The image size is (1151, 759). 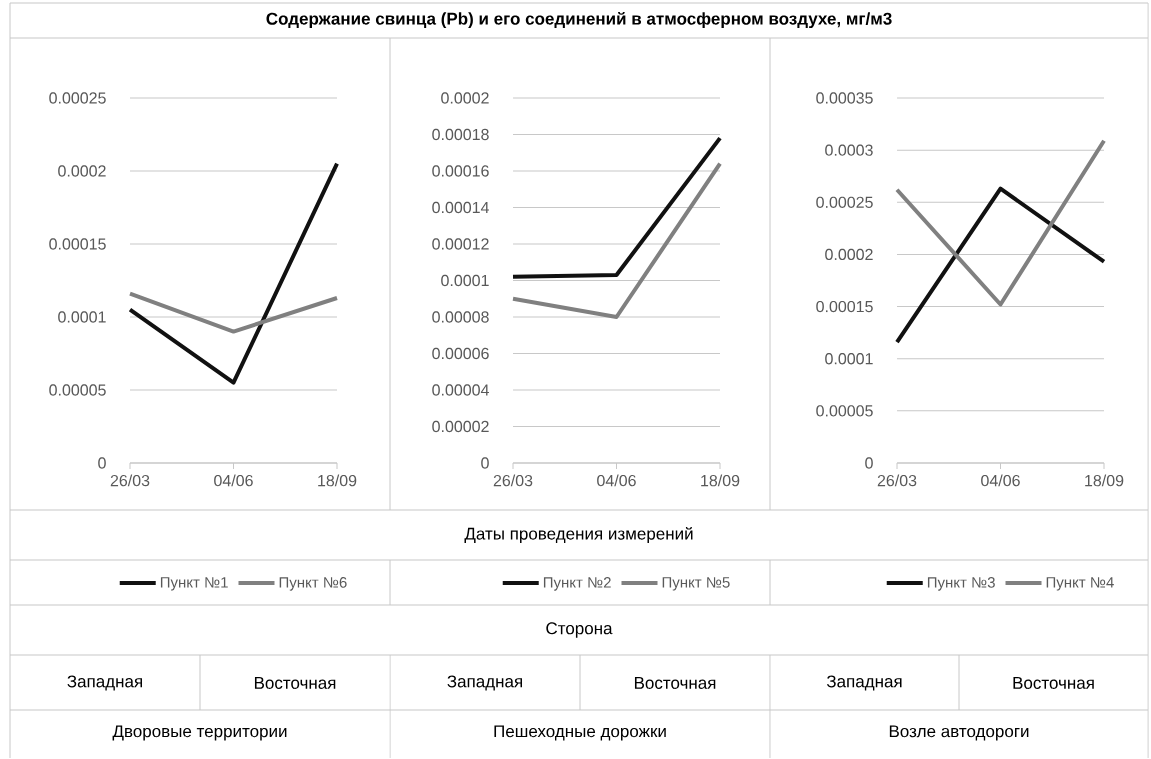 I want to click on y-tick-label: 0.00004, so click(x=460, y=390).